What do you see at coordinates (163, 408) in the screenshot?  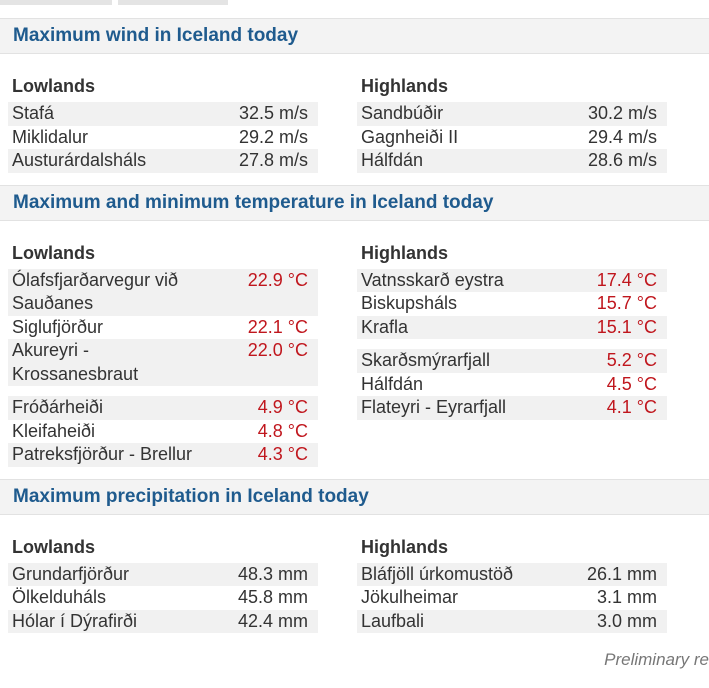 I see `station-row: Fróðárheiði 4.9 °C` at bounding box center [163, 408].